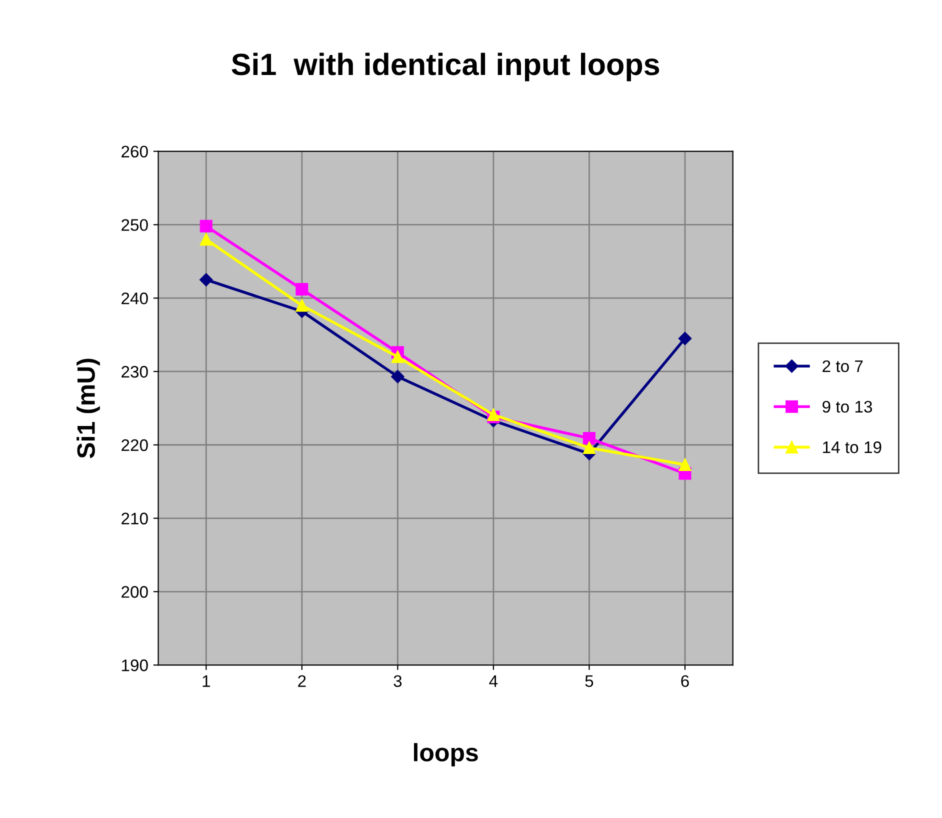 The height and width of the screenshot is (818, 942). Describe the element at coordinates (493, 681) in the screenshot. I see `x-tick-label: 4` at that location.